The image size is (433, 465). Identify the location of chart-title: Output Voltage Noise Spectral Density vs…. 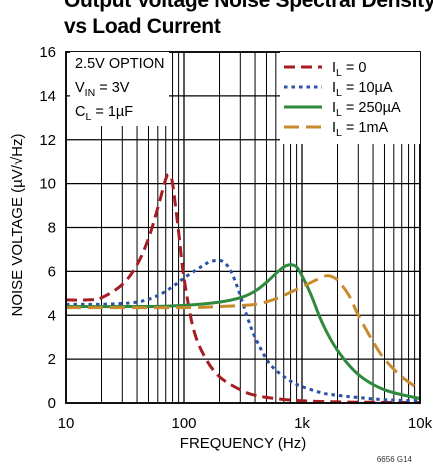
(248, 19).